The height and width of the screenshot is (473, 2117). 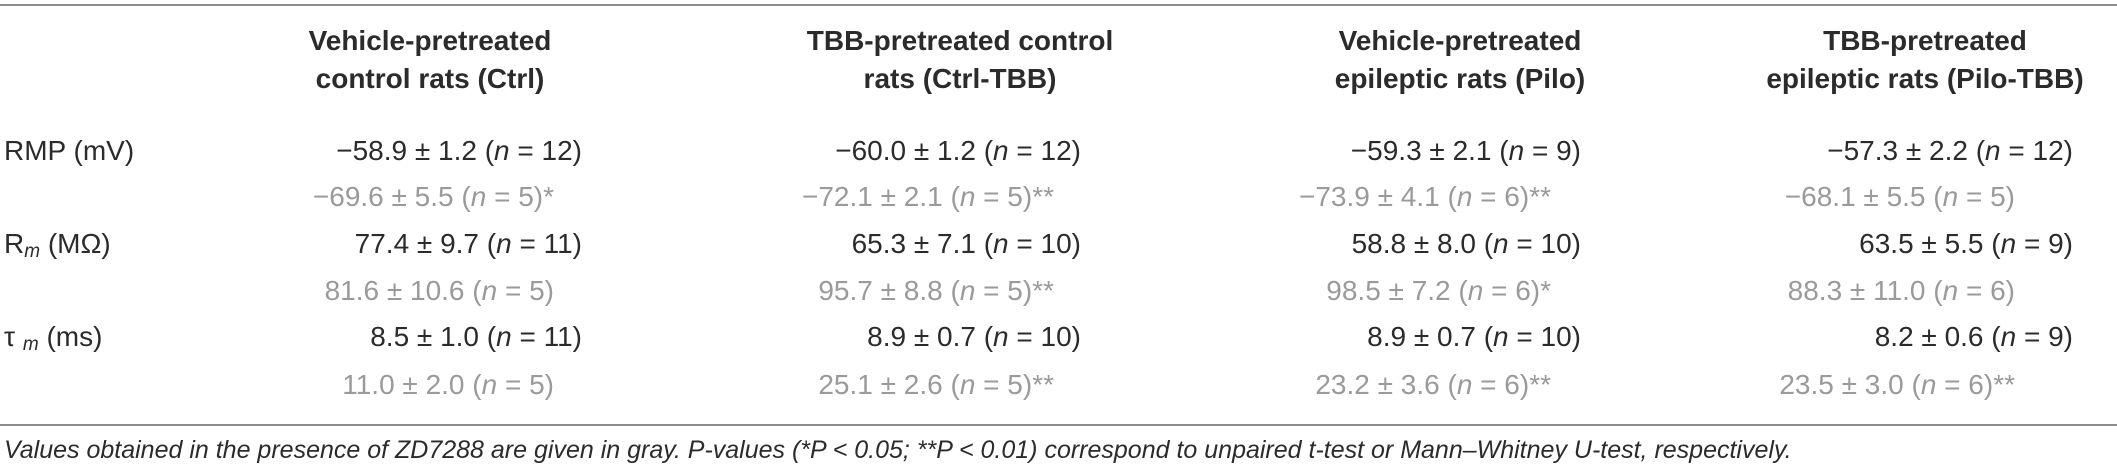 What do you see at coordinates (1897, 384) in the screenshot?
I see `table-cell-gray: 23.5 ± 3.0 (n = 6)**` at bounding box center [1897, 384].